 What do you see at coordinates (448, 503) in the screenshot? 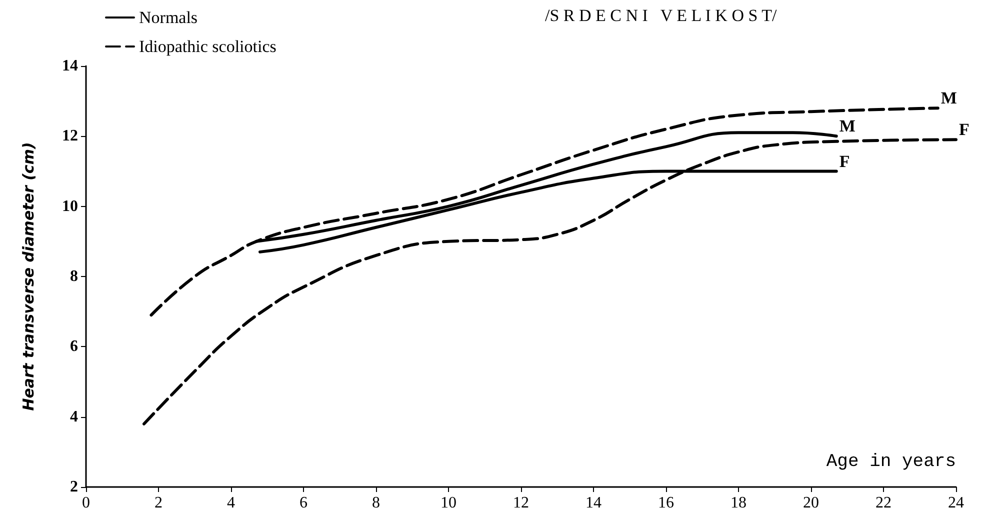
I see `x-tick-label: 10` at bounding box center [448, 503].